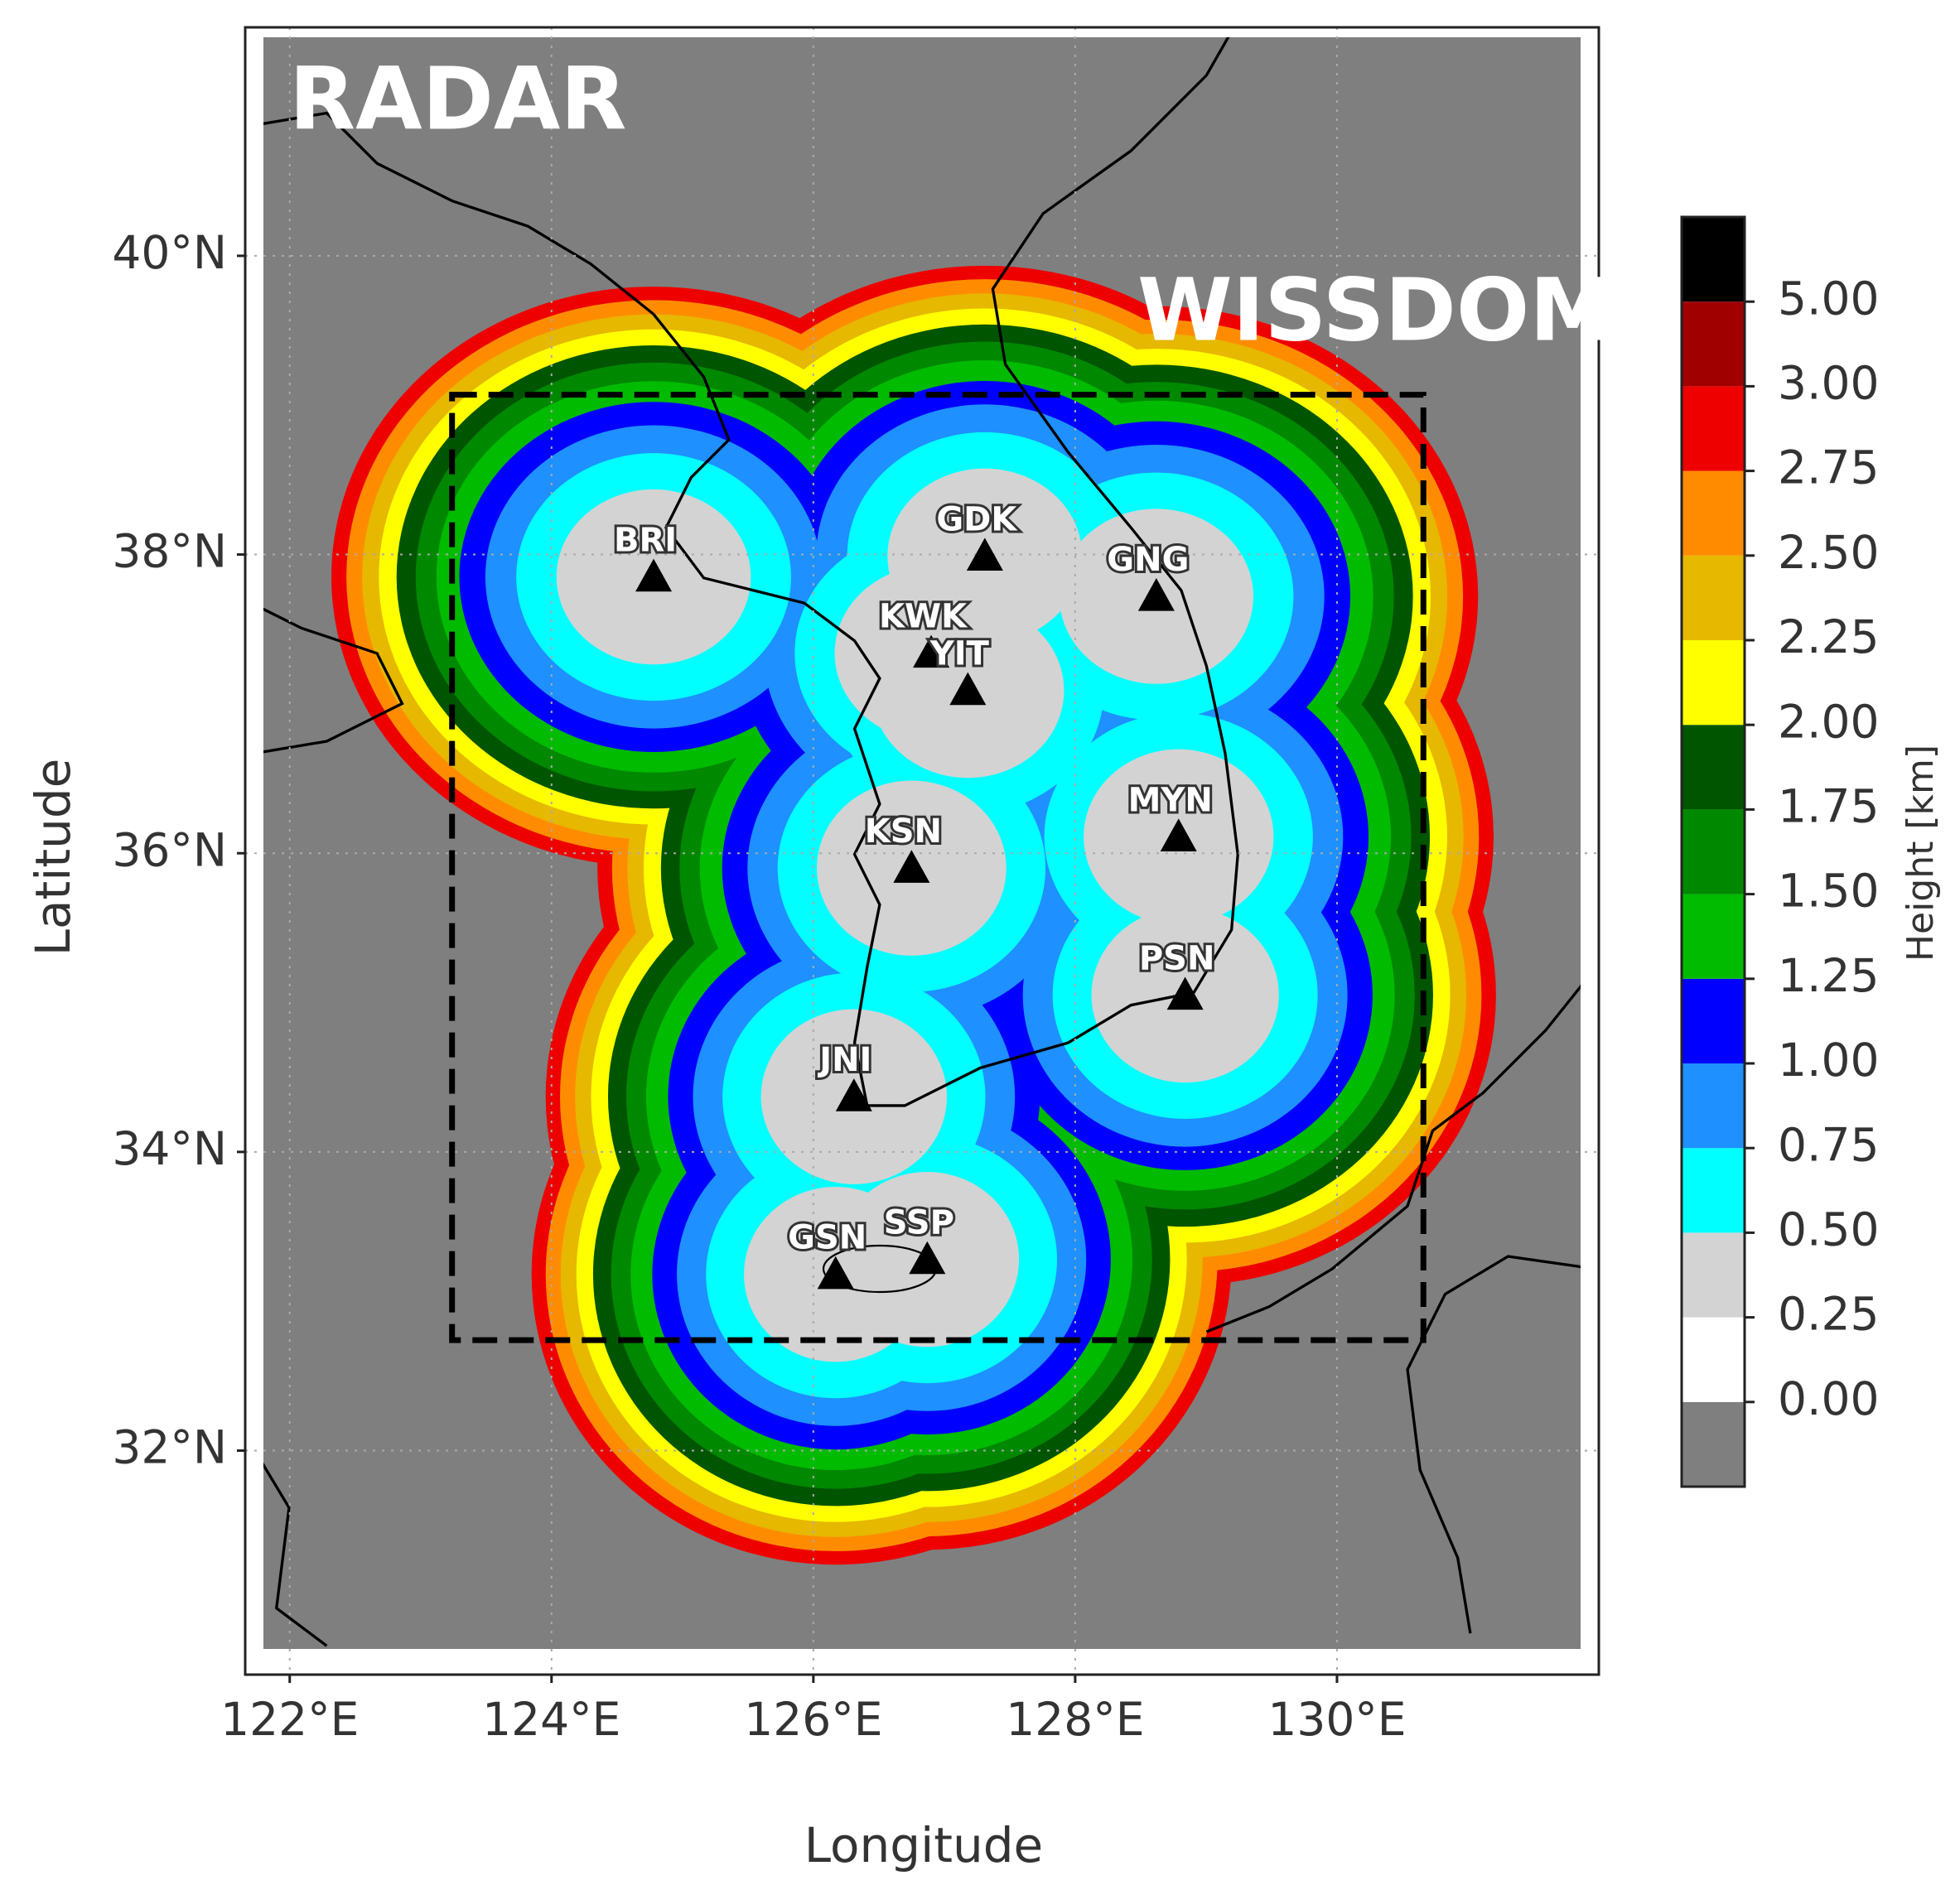 Image resolution: width=1960 pixels, height=1885 pixels. What do you see at coordinates (1393, 1309) in the screenshot?
I see `coastline` at bounding box center [1393, 1309].